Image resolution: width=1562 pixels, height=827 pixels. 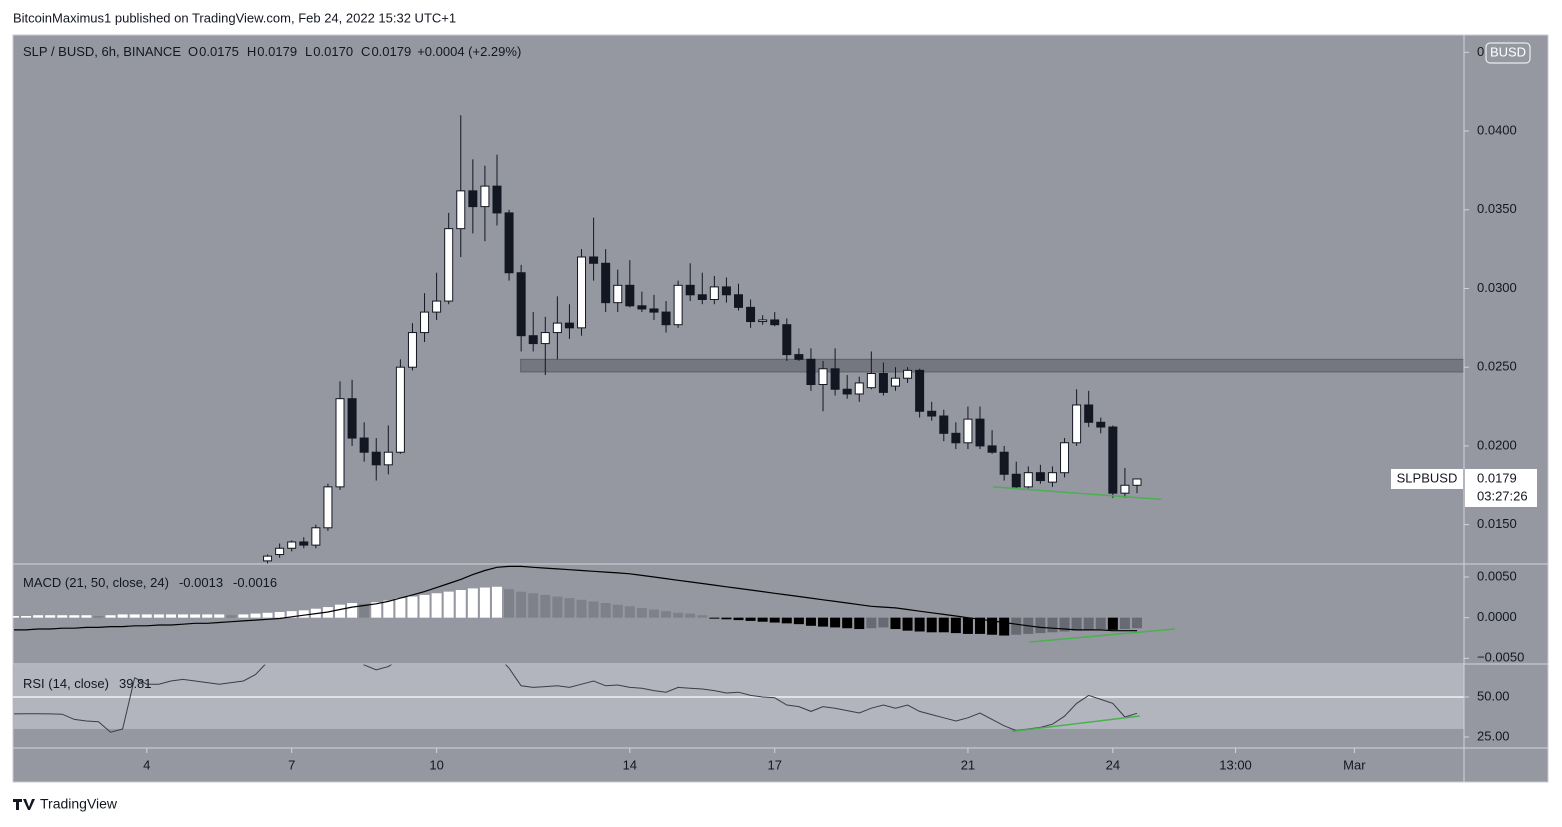 I want to click on y-tick-label: 0.0050, so click(x=1497, y=575).